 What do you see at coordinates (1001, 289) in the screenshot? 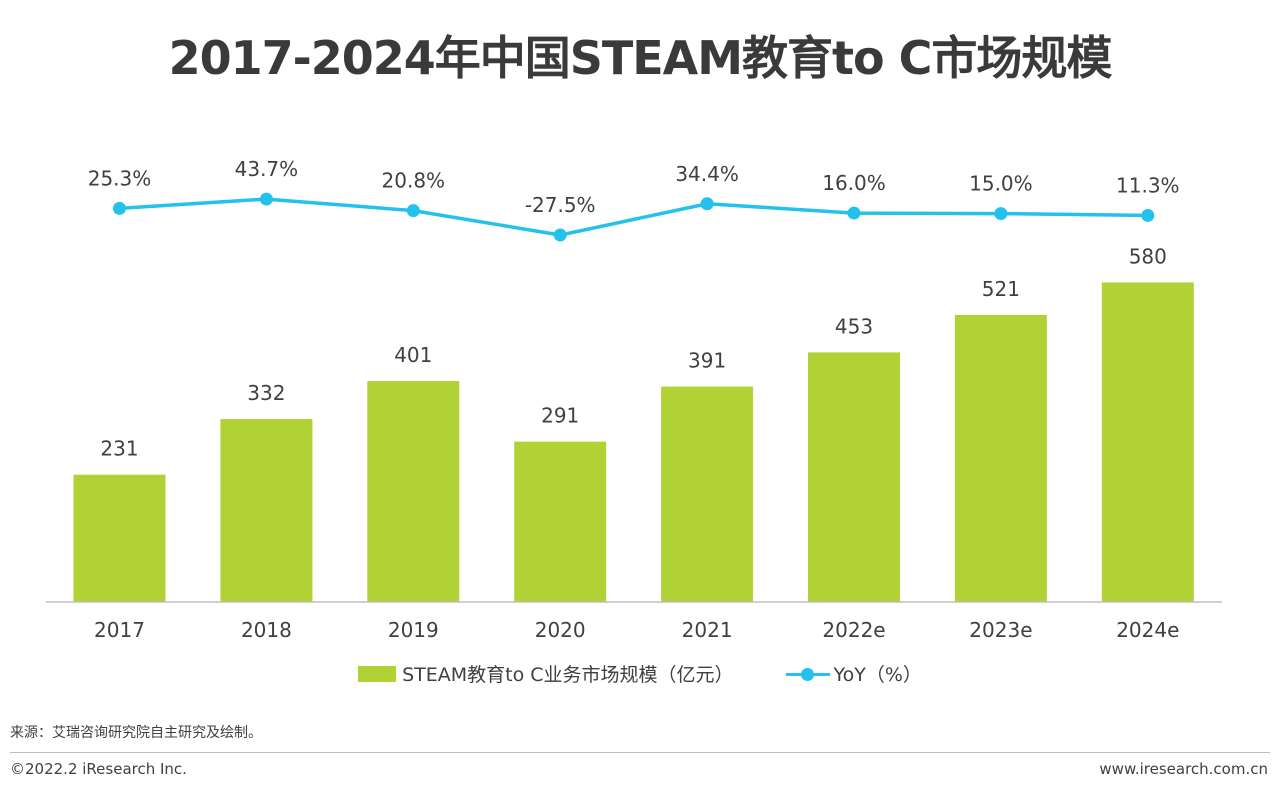
I see `bar-value-label: 521` at bounding box center [1001, 289].